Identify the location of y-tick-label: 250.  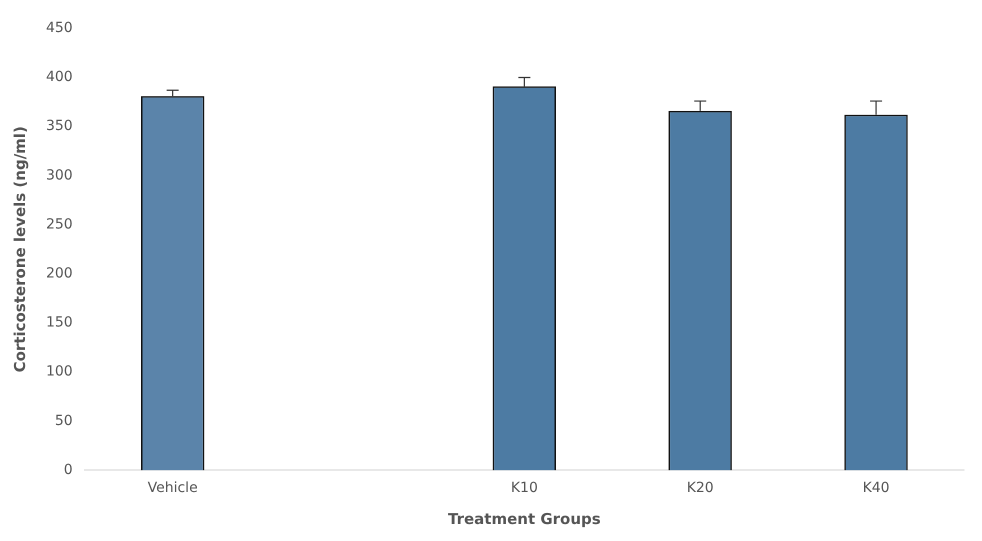
(59, 224).